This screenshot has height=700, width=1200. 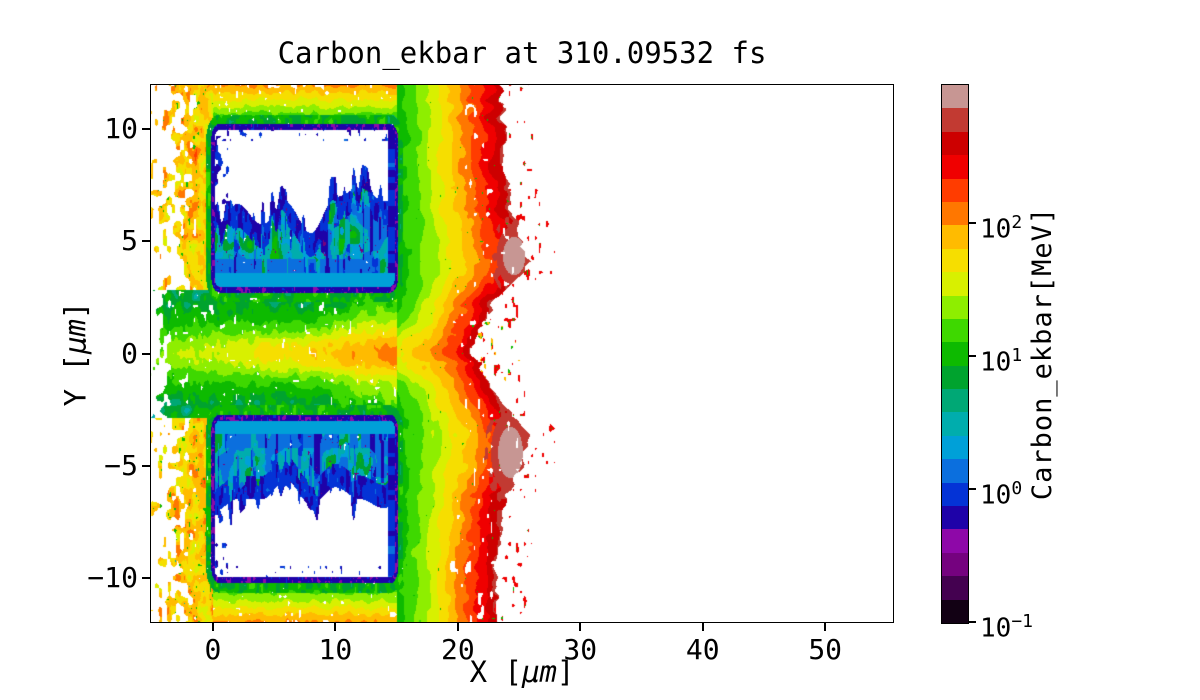 What do you see at coordinates (75, 379) in the screenshot?
I see `y-axis-label-pre: Y [` at bounding box center [75, 379].